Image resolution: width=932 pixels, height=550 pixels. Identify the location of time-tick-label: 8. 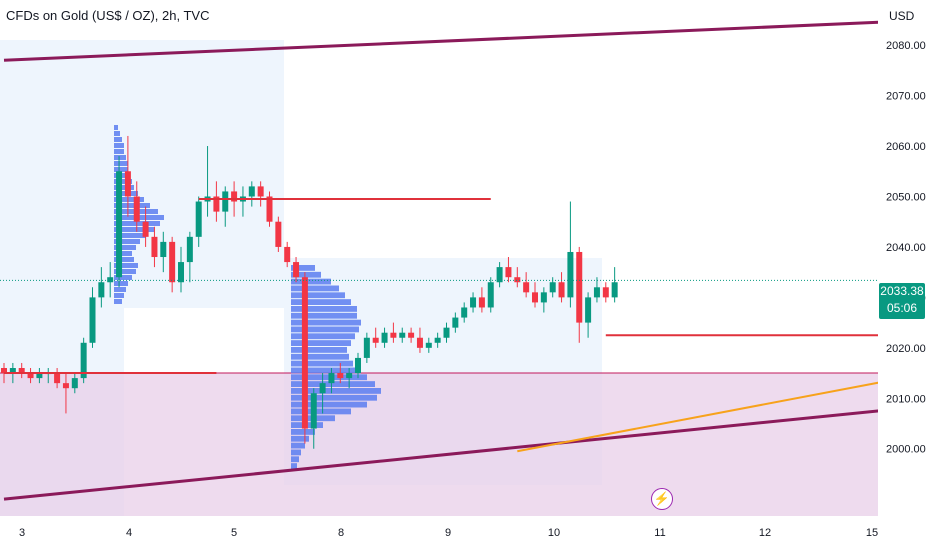
(341, 533).